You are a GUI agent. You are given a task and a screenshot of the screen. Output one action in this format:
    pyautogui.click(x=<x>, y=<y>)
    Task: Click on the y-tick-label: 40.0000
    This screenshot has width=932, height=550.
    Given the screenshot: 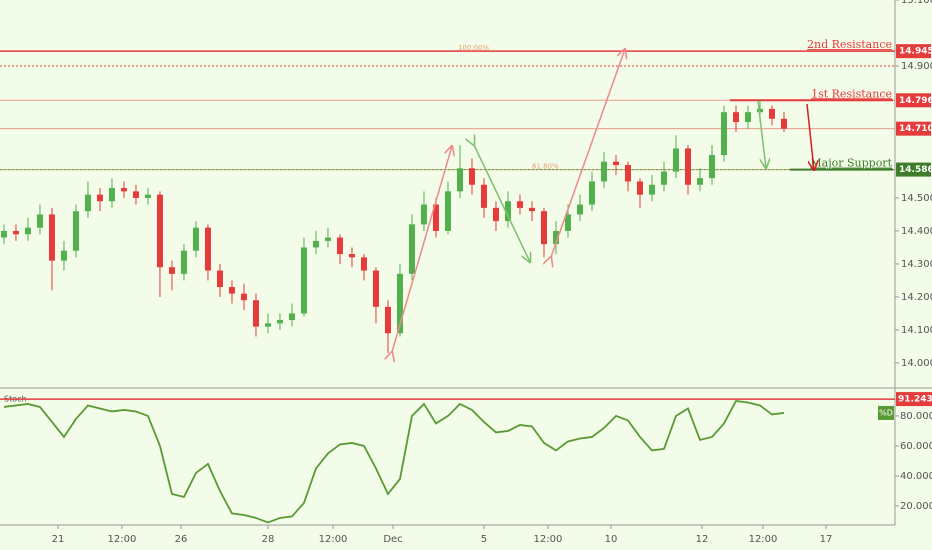 What is the action you would take?
    pyautogui.click(x=916, y=476)
    